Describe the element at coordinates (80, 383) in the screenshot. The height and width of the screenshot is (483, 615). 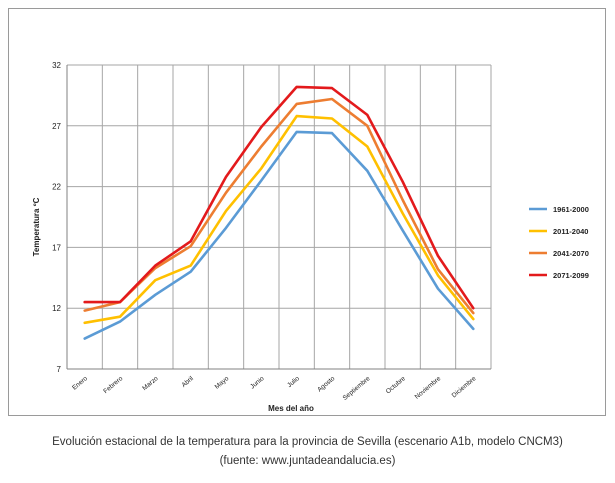
I see `x-tick-label: Enero` at that location.